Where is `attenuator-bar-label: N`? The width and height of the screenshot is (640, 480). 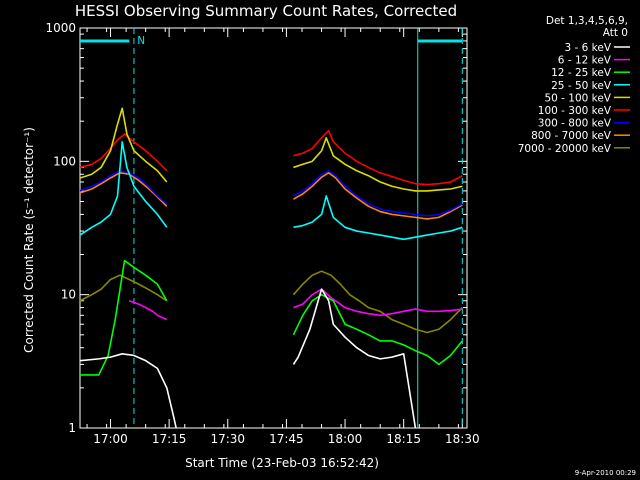
attenuator-bar-label: N is located at coordinates (141, 41).